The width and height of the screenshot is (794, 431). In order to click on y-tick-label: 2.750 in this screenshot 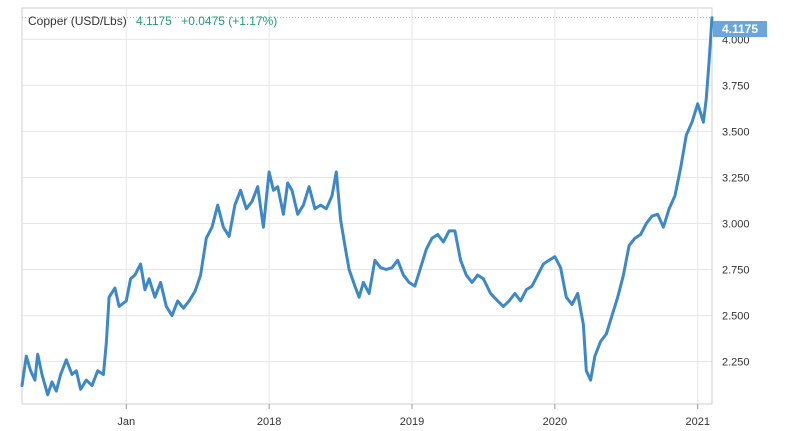, I will do `click(736, 271)`.